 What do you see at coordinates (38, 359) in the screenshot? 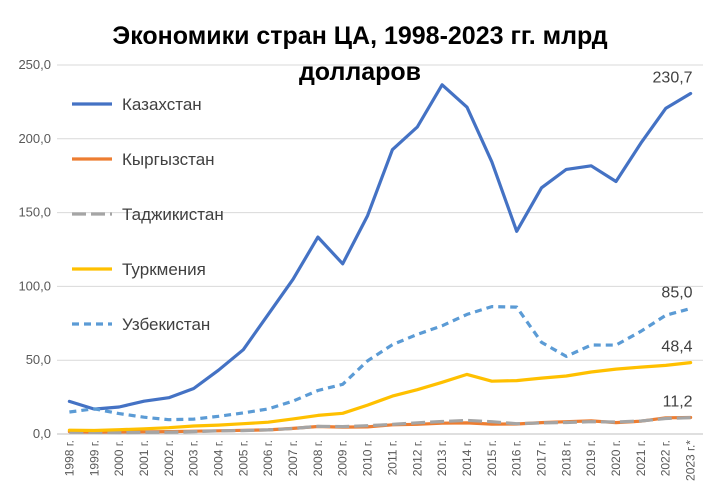
I see `y-tick-label: 50,0` at bounding box center [38, 359].